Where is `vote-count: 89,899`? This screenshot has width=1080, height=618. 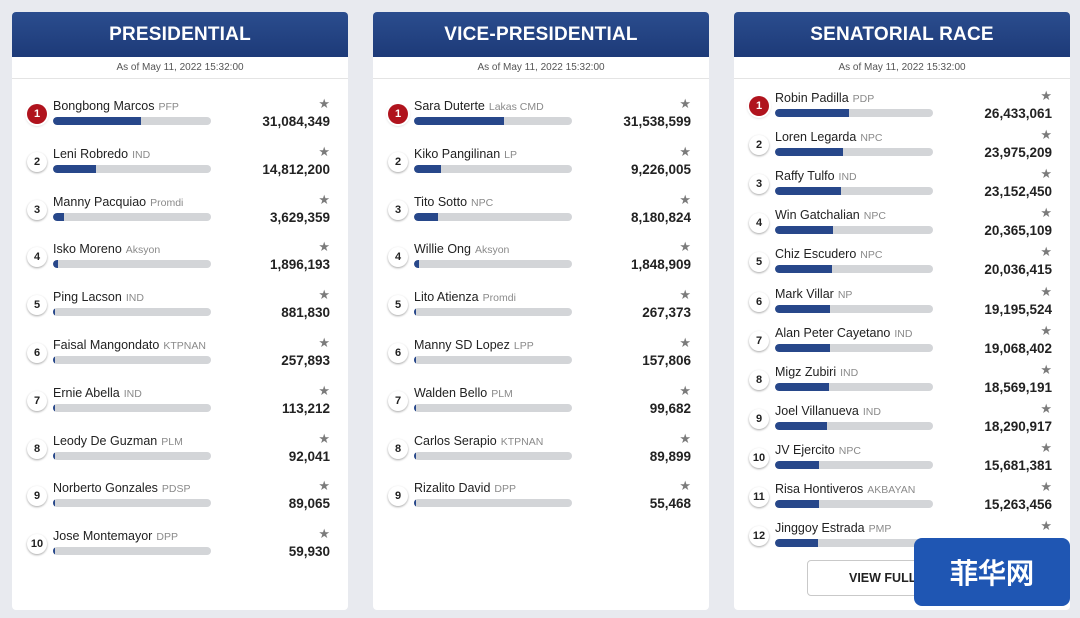
vote-count: 89,899 is located at coordinates (670, 456).